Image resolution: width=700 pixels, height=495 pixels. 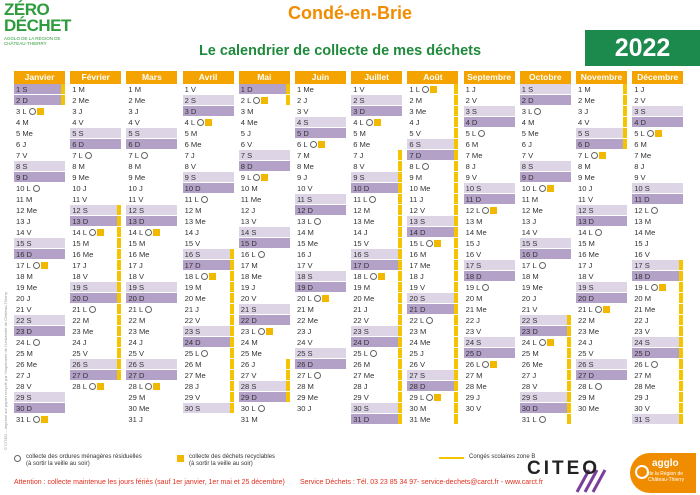 I want to click on day-cell: 30 L, so click(x=264, y=408).